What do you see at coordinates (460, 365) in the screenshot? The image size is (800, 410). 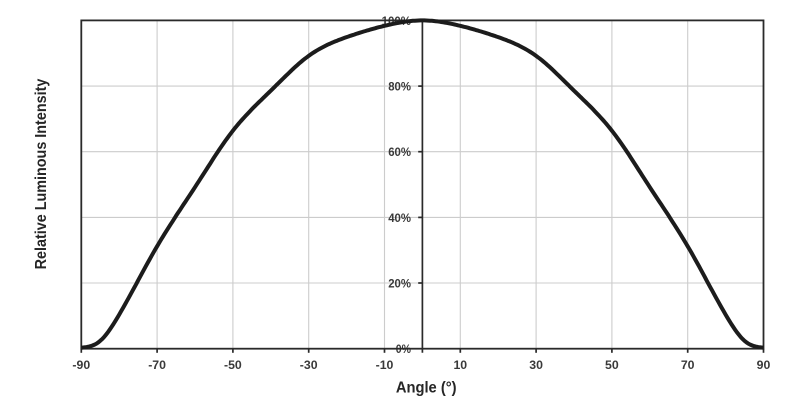 I see `svg-text: 10` at bounding box center [460, 365].